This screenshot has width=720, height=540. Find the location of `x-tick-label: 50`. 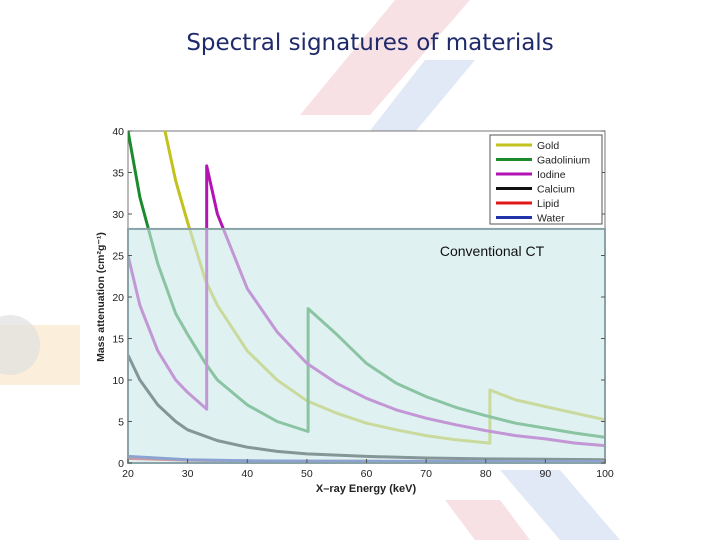

x-tick-label: 50 is located at coordinates (307, 474).